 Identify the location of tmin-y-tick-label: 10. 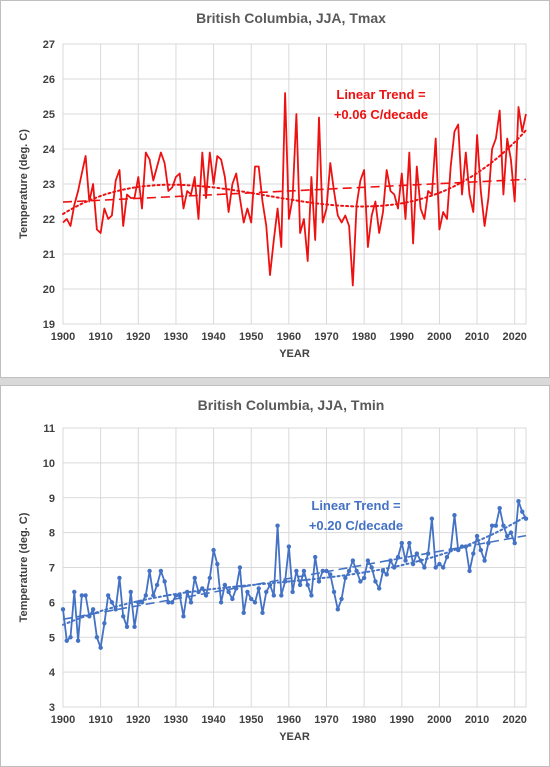
(49, 464).